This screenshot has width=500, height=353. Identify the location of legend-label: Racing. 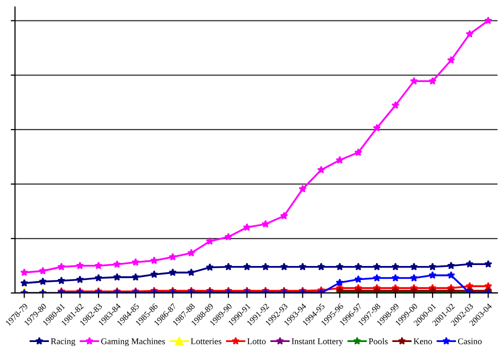
(63, 342).